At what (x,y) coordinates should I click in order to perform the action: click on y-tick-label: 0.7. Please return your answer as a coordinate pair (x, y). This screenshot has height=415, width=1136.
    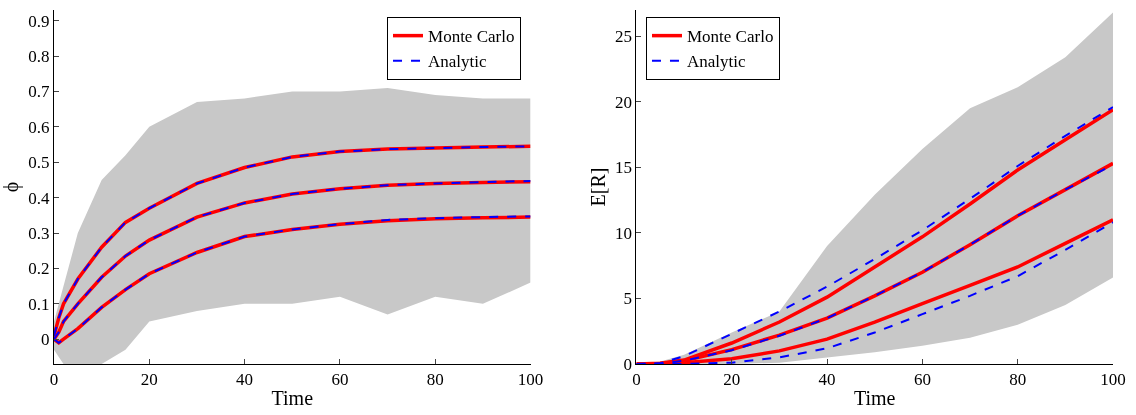
    Looking at the image, I should click on (39, 92).